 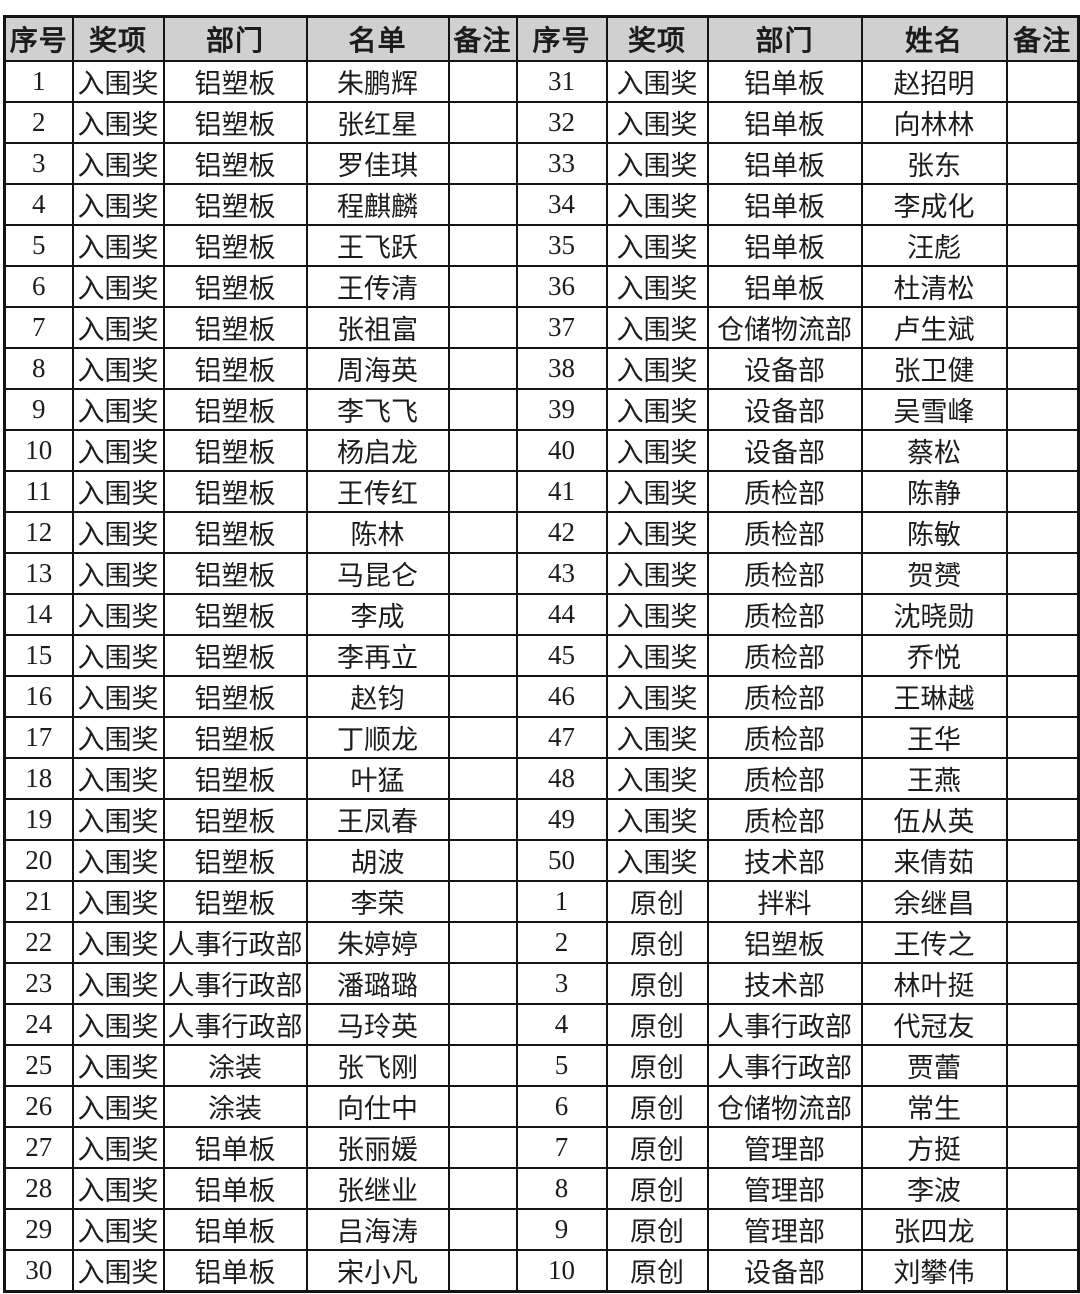 What do you see at coordinates (38, 778) in the screenshot?
I see `left-cell-index: 18` at bounding box center [38, 778].